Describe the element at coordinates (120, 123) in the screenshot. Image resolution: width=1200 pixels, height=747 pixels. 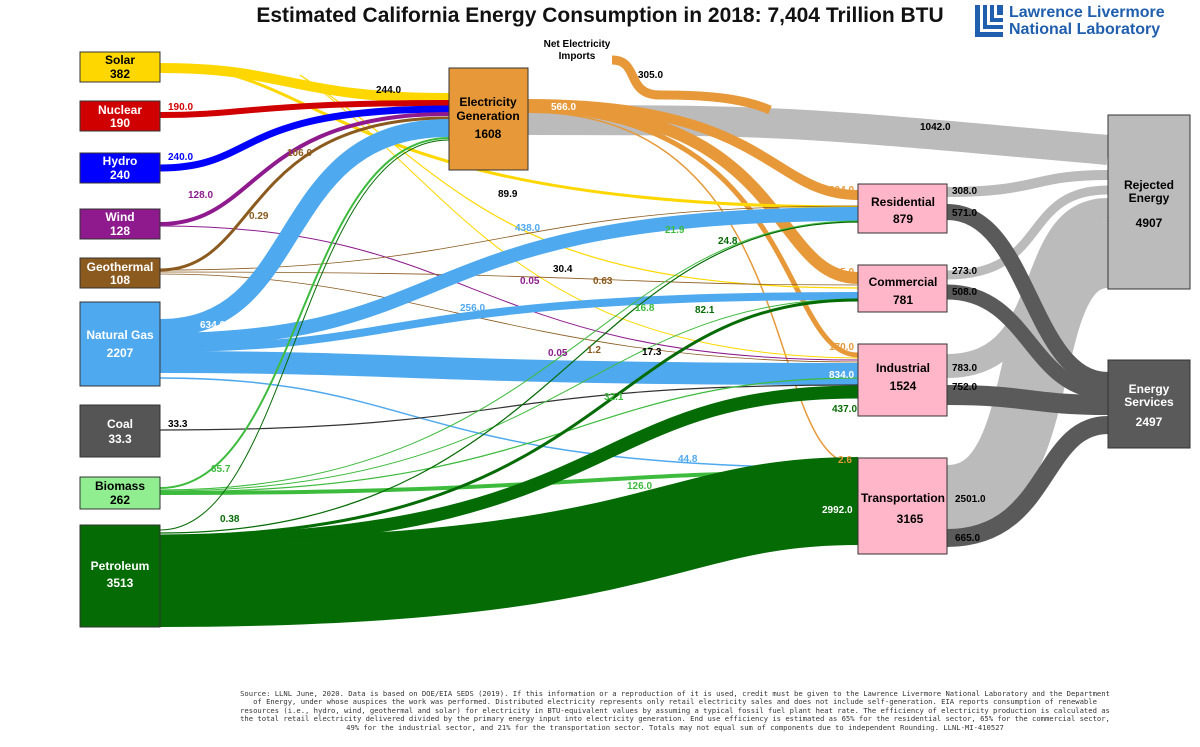
I see `nuclear-value: 190` at that location.